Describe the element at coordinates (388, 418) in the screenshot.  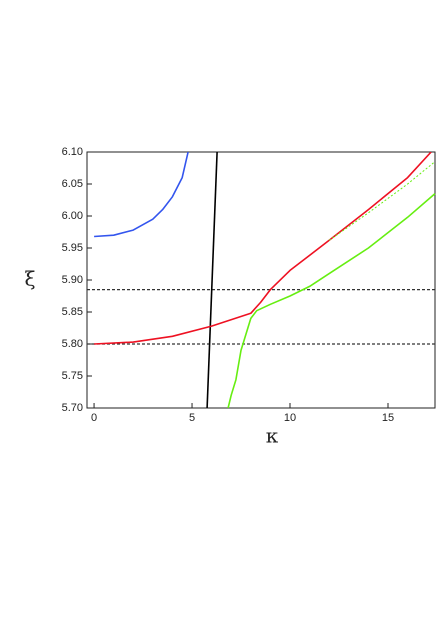
I see `x-tick-label: 15` at that location.